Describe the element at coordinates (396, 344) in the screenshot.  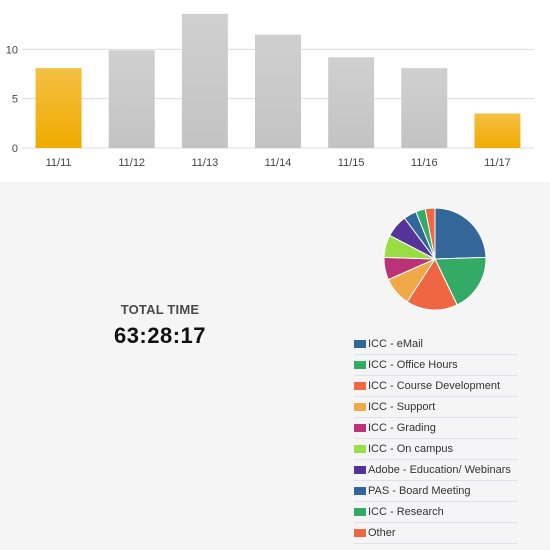
I see `legend-label: ICC - eMail` at that location.